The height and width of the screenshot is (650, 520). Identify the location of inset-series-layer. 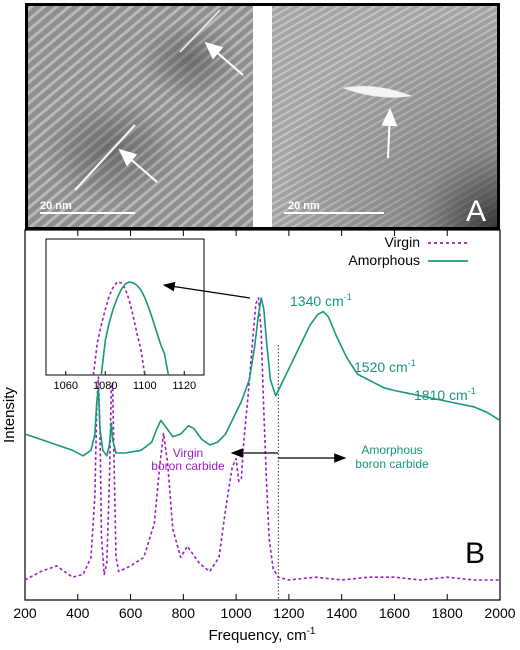
(131, 328).